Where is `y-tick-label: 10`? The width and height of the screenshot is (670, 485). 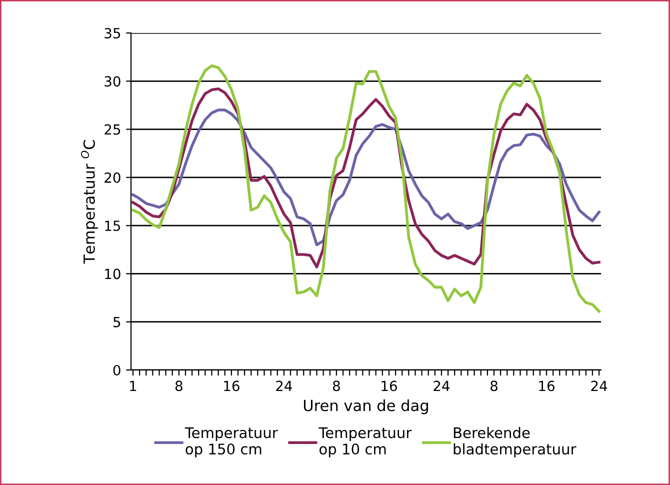 y-tick-label: 10 is located at coordinates (112, 274).